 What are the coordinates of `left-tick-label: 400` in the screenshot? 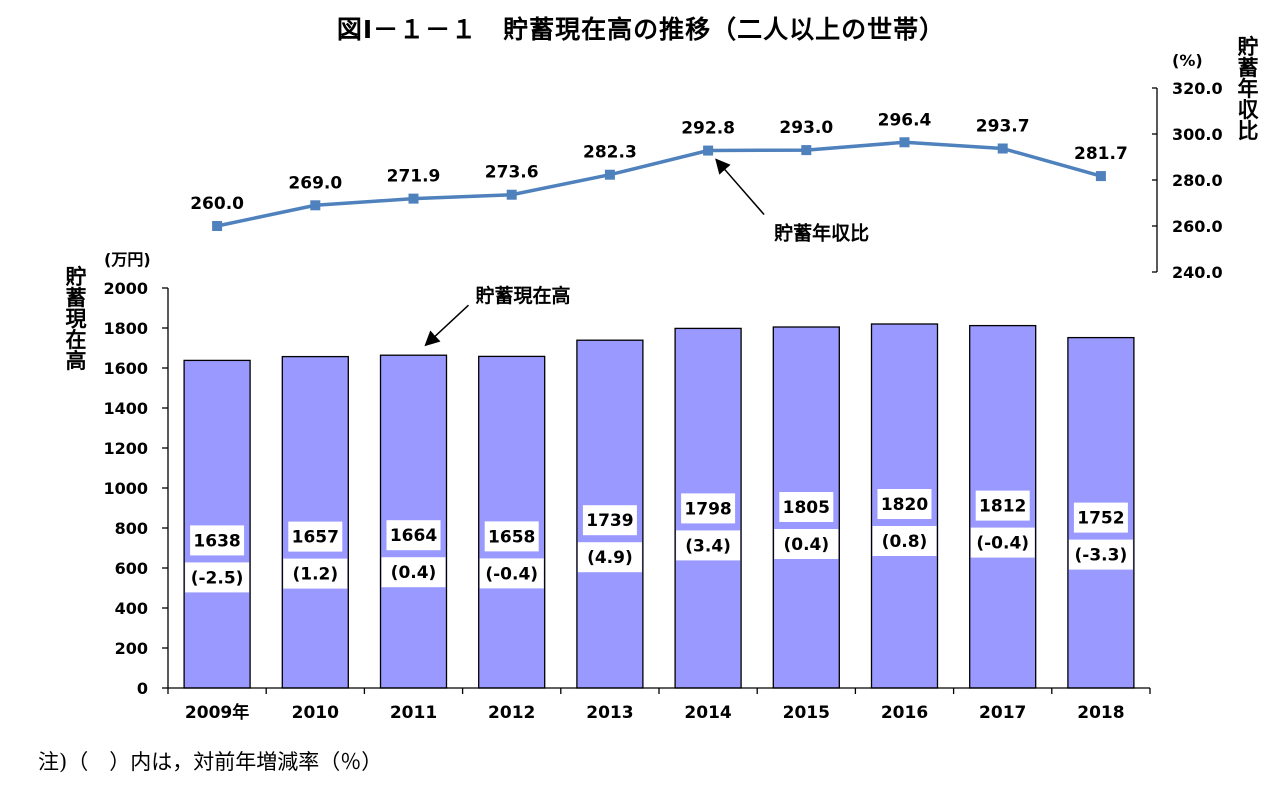 It's located at (131, 608).